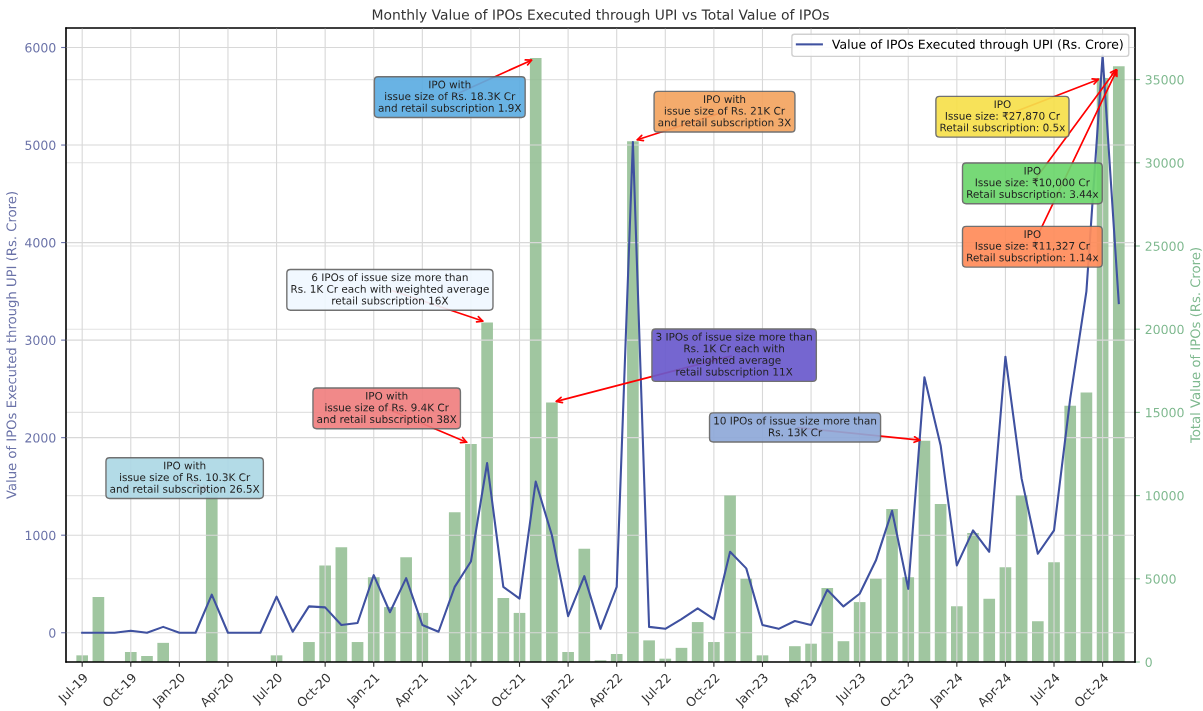 This screenshot has height=711, width=1203. Describe the element at coordinates (387, 408) in the screenshot. I see `annotation: IPO with issue size of Rs. 9.4K Cr and retail subscription 38X` at that location.